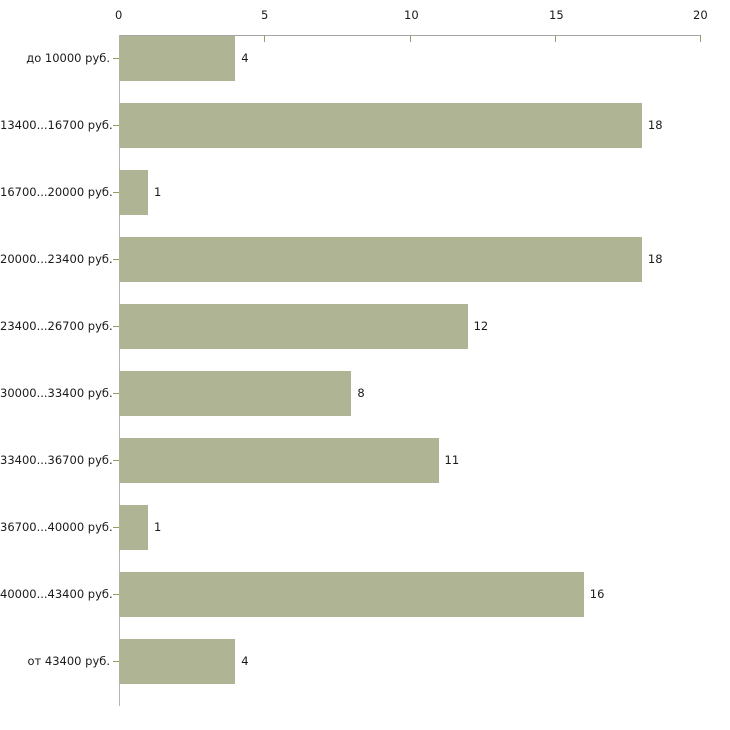 This screenshot has width=730, height=730. I want to click on category-label-4: 23400...26700 руб., so click(56, 326).